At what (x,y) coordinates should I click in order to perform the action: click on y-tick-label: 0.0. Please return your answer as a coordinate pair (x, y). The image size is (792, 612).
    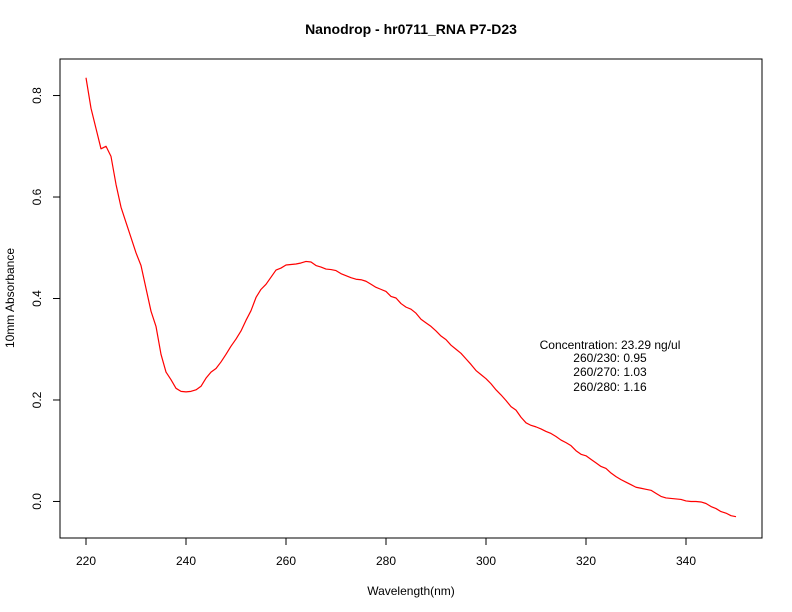
    Looking at the image, I should click on (37, 501).